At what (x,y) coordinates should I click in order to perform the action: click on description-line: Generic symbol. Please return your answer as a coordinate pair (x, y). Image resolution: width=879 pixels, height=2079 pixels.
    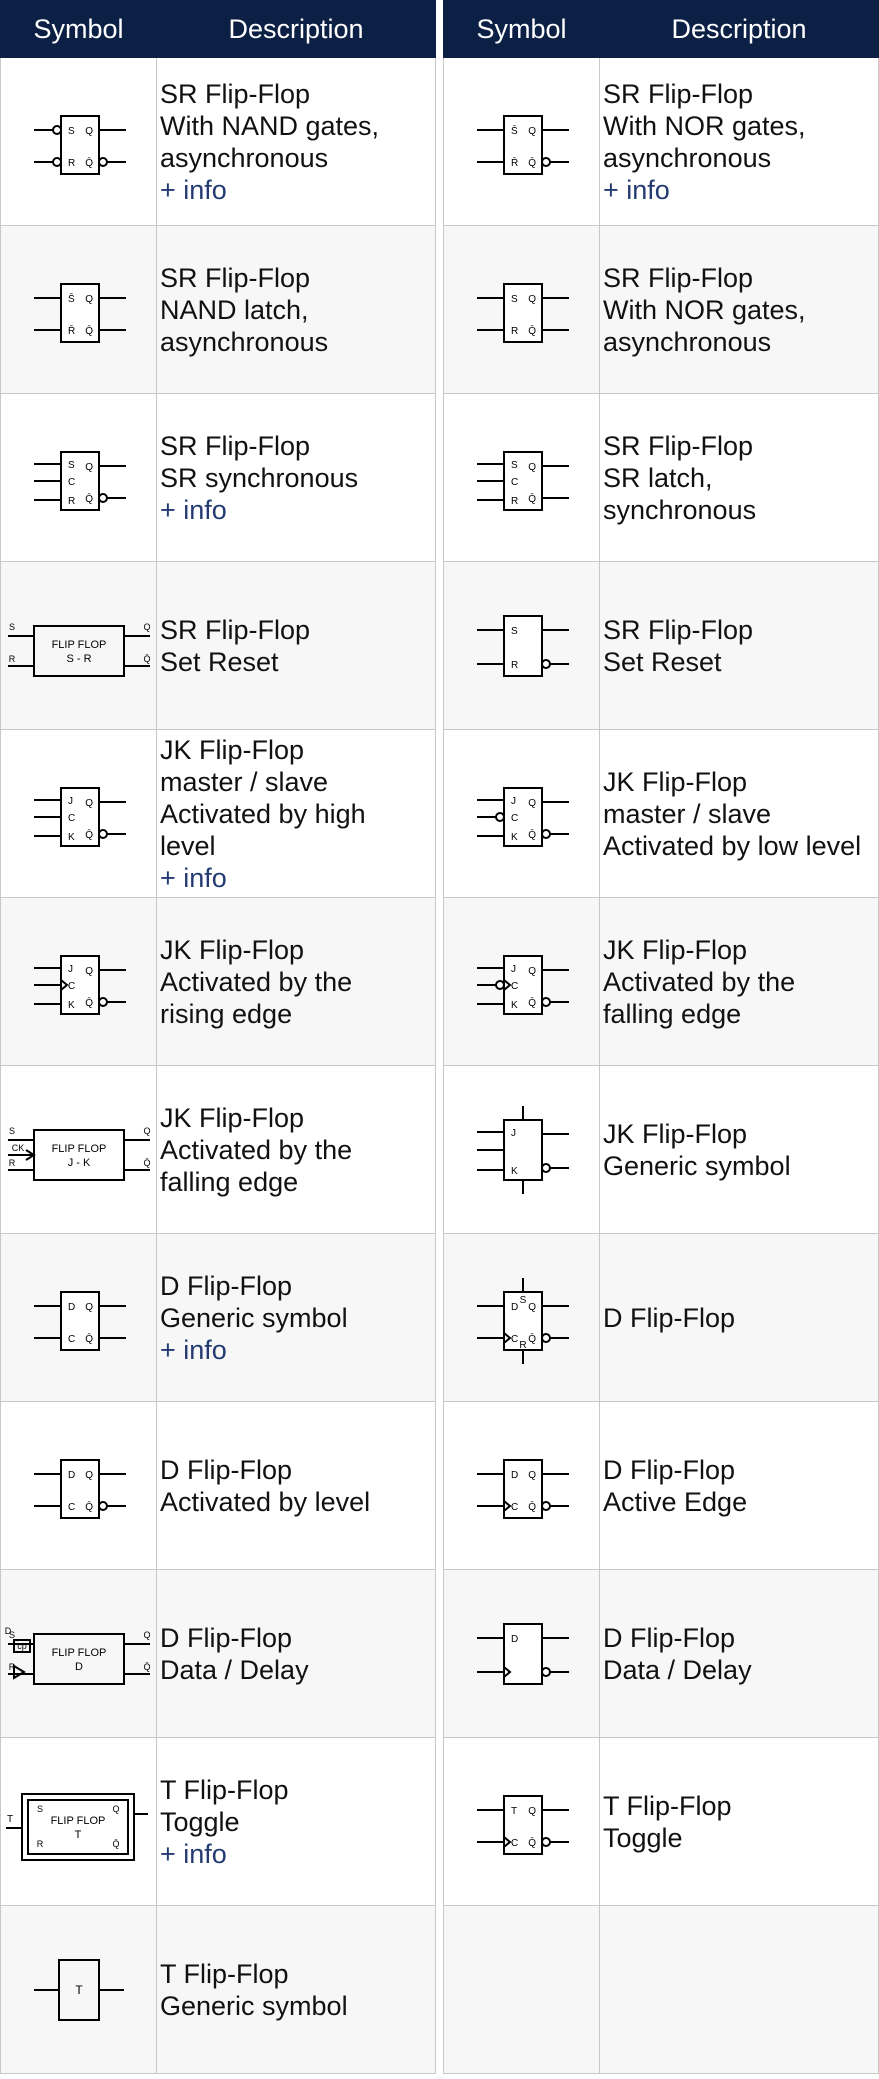
    Looking at the image, I should click on (697, 1165).